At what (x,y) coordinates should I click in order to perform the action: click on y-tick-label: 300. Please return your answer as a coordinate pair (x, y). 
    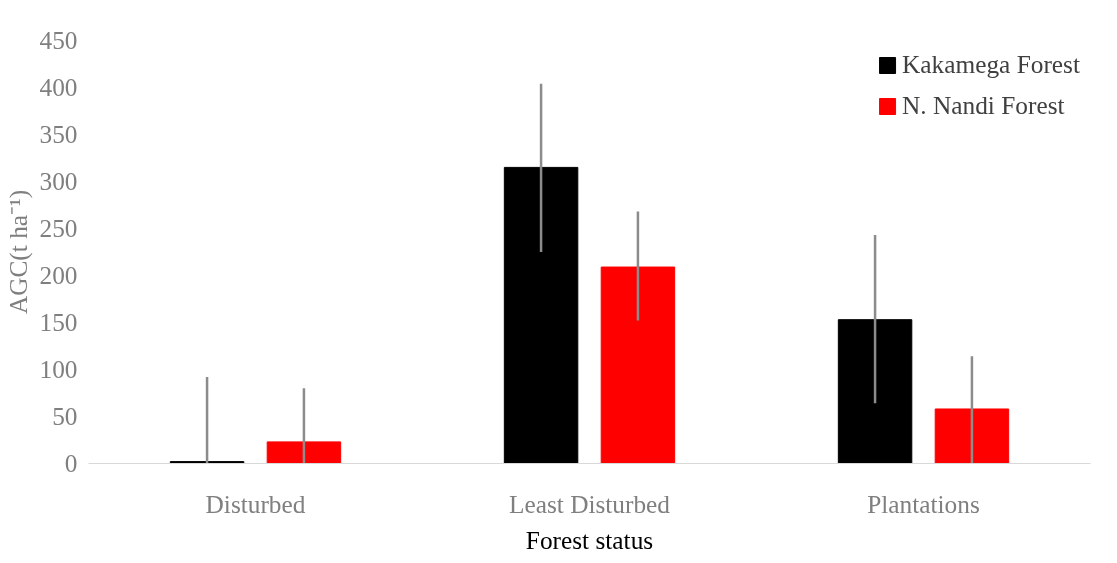
    Looking at the image, I should click on (58, 181).